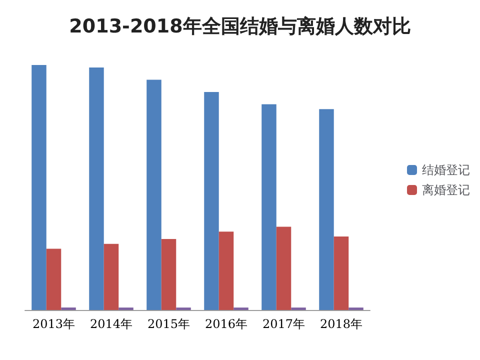  Describe the element at coordinates (168, 324) in the screenshot. I see `x-tick-label: 2015年` at that location.